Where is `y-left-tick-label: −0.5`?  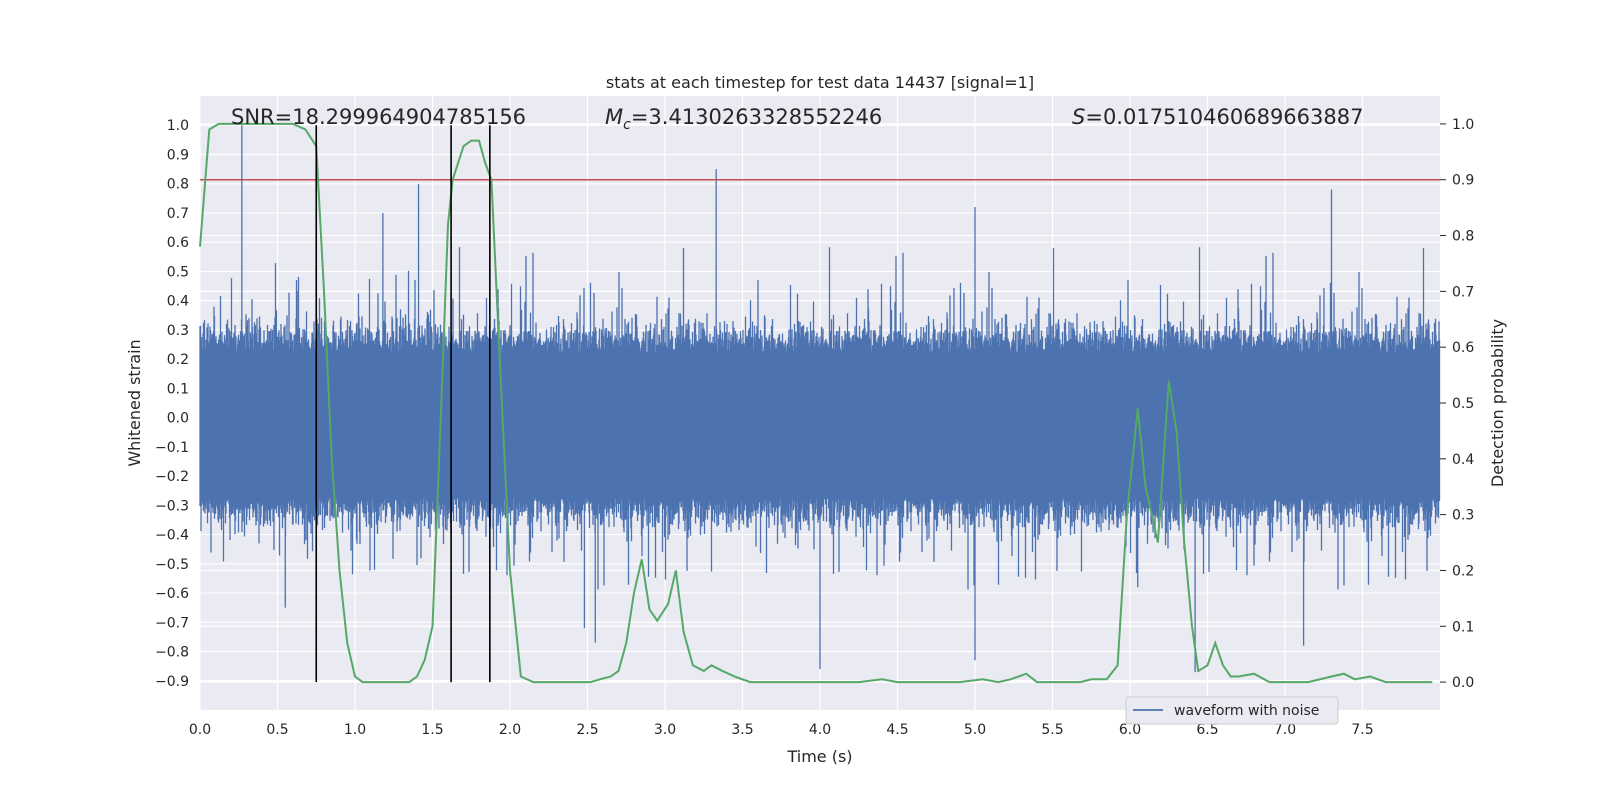 y-left-tick-label: −0.5 is located at coordinates (172, 565).